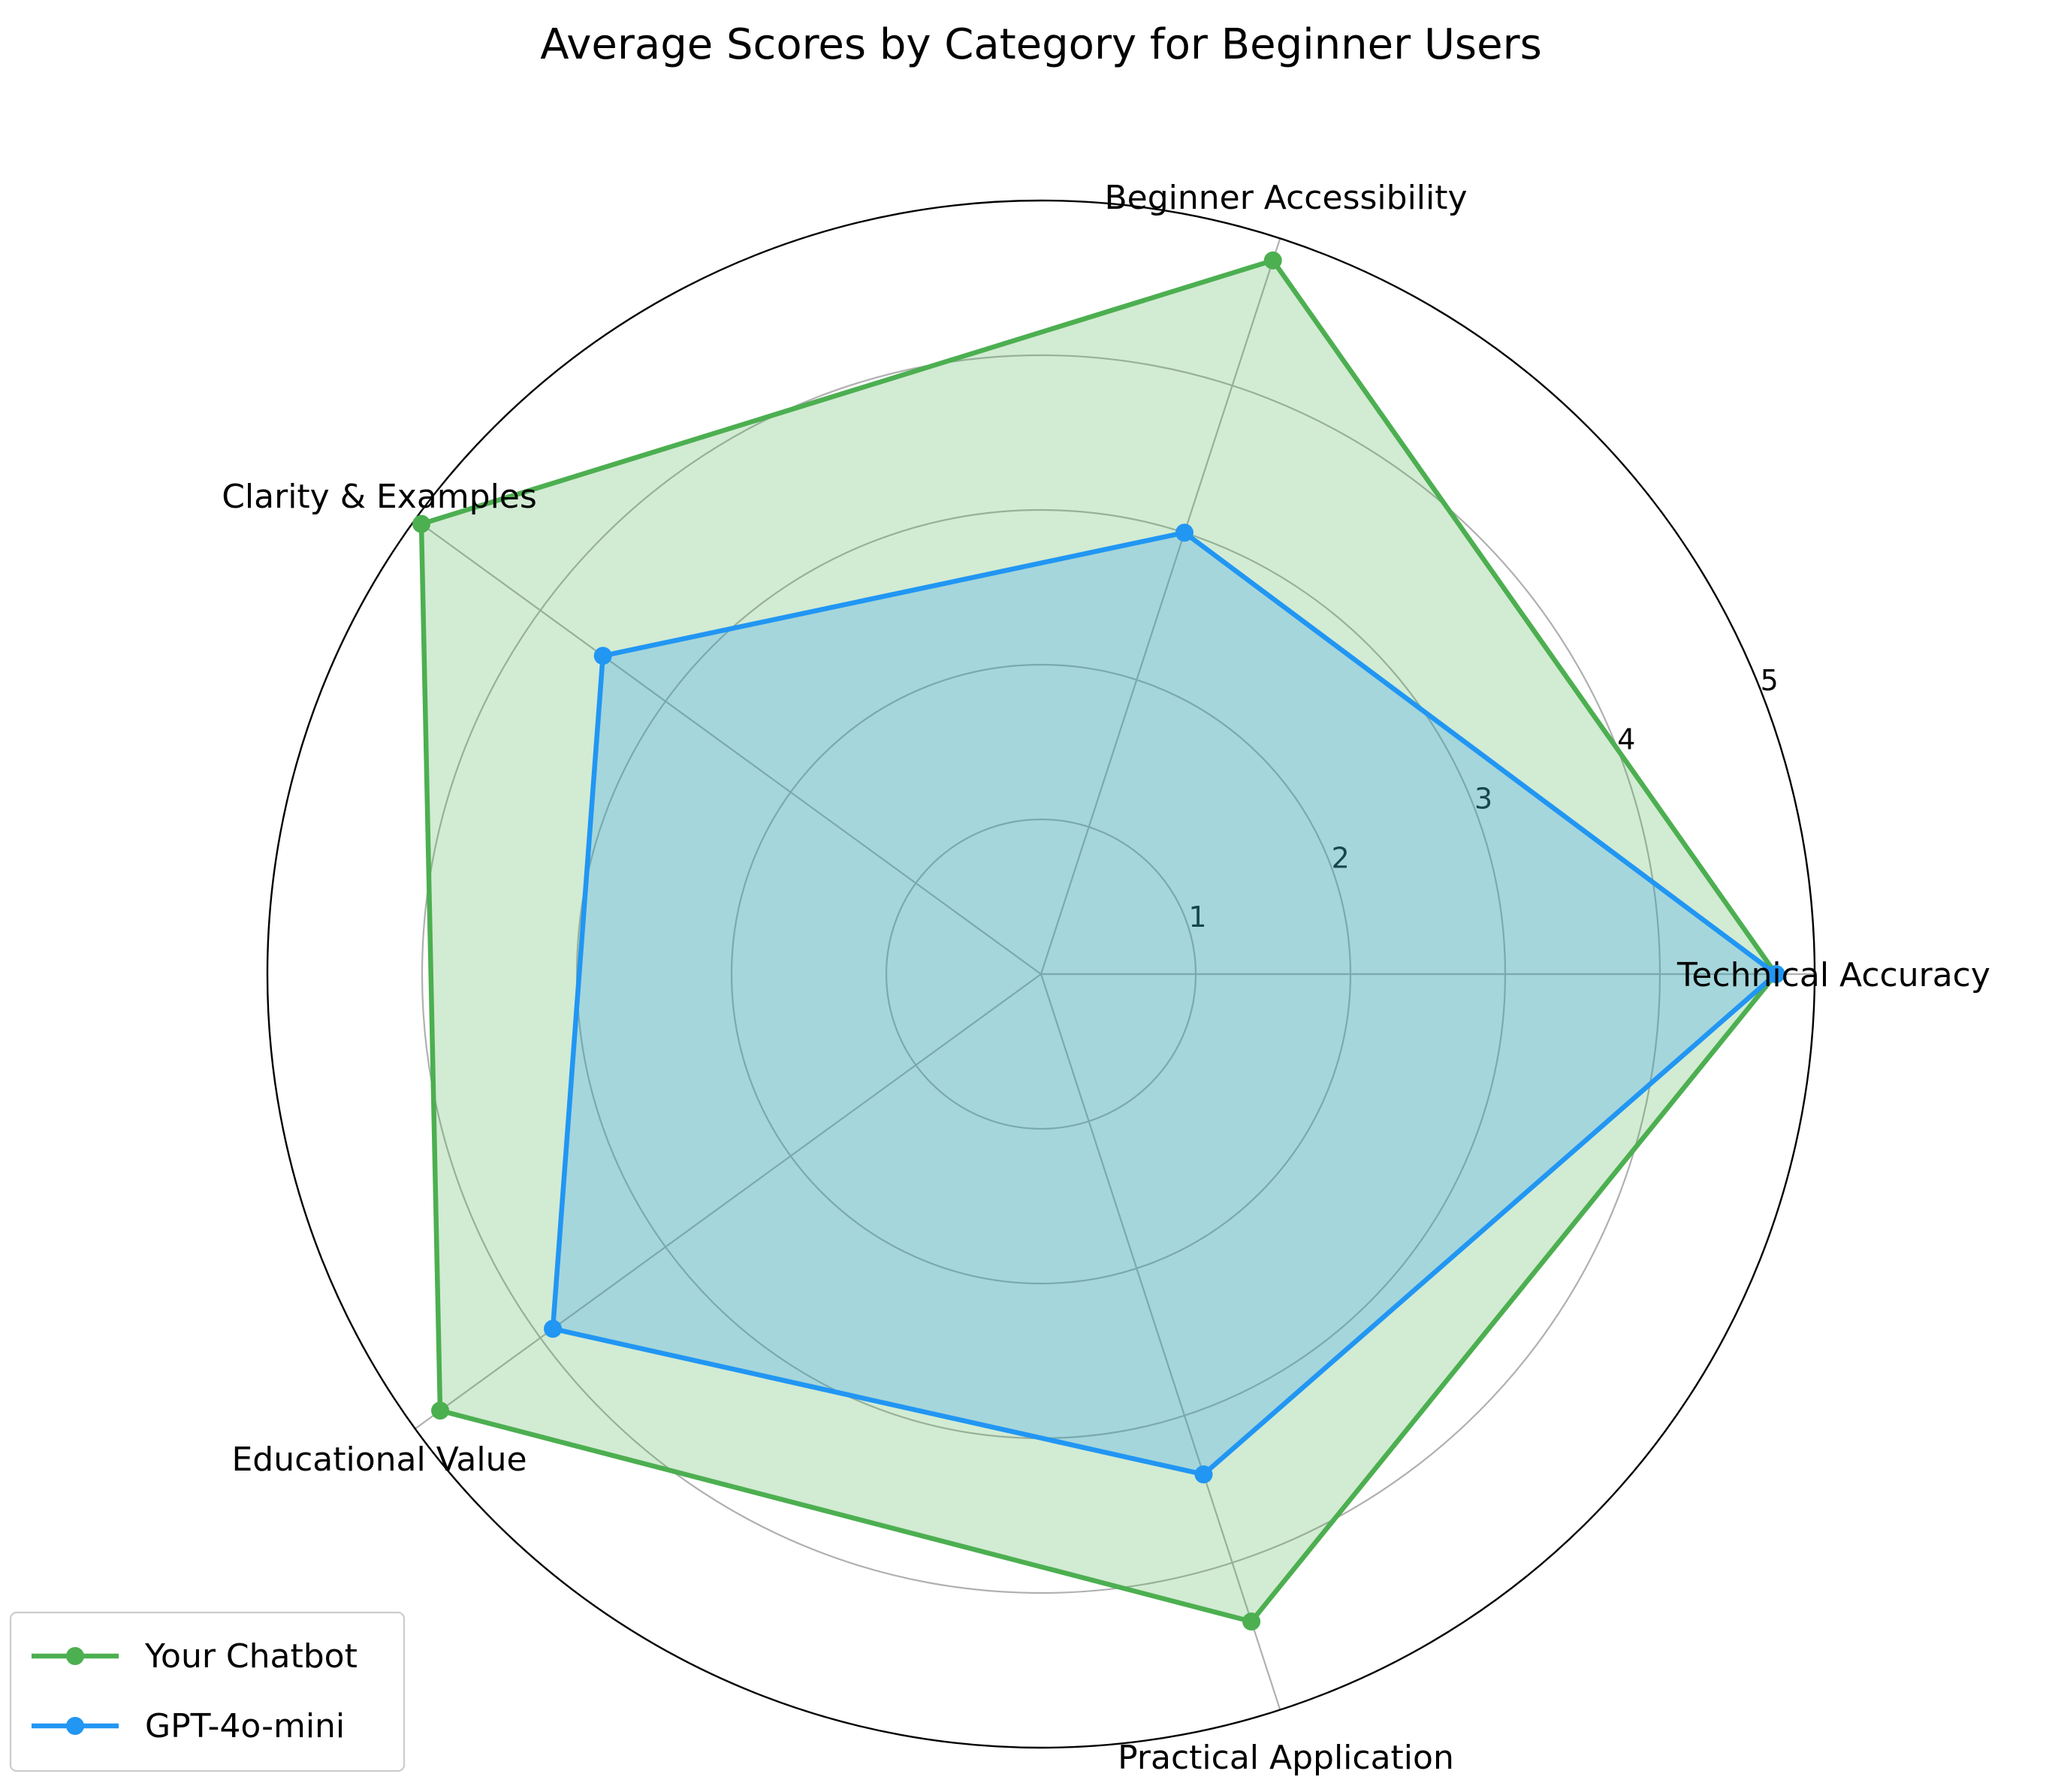  Describe the element at coordinates (1285, 198) in the screenshot. I see `category-label-1: Beginner Accessibility` at that location.